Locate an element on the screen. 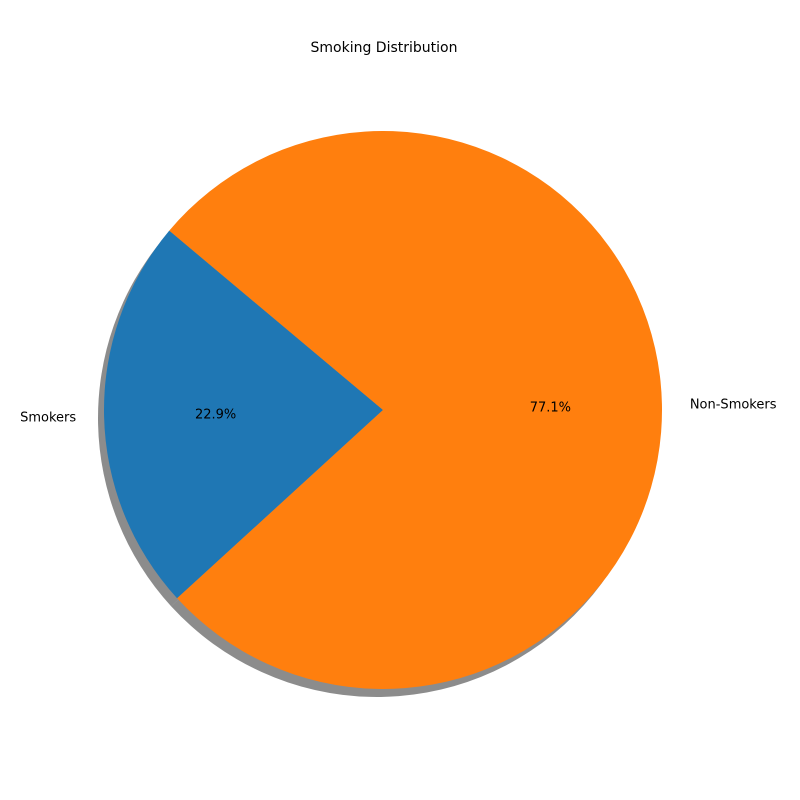  slice-percent-non-smokers: 77.1% is located at coordinates (550, 407).